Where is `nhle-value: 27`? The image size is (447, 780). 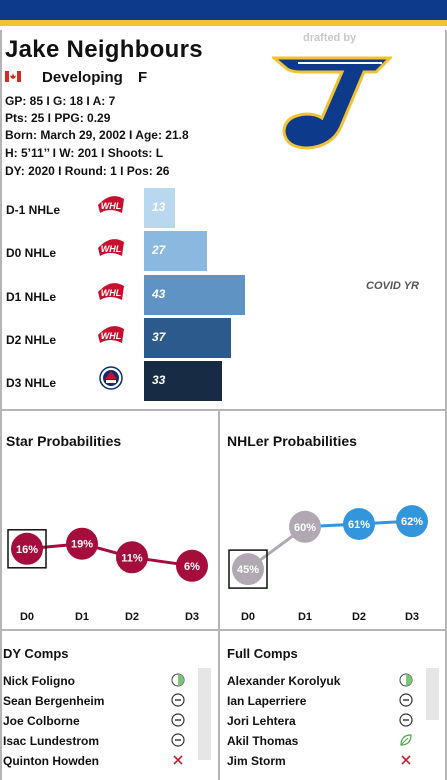 nhle-value: 27 is located at coordinates (159, 250).